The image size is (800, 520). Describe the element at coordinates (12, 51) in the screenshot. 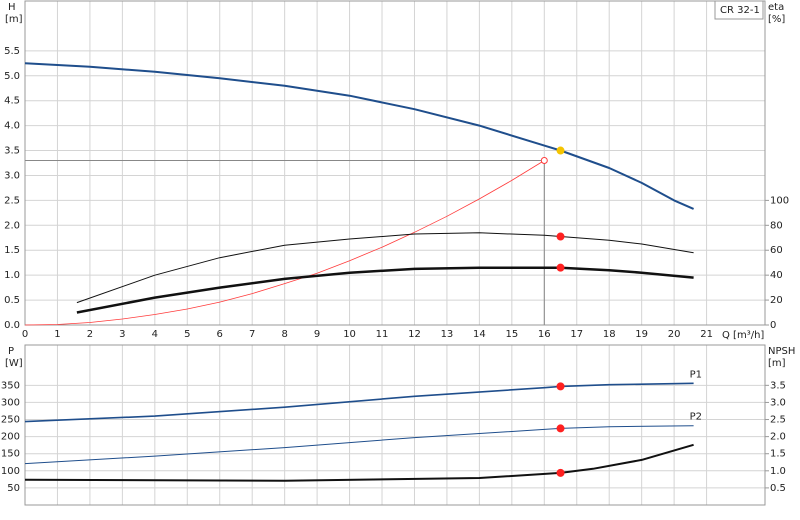

I see `y-tick-label: 5.5` at that location.